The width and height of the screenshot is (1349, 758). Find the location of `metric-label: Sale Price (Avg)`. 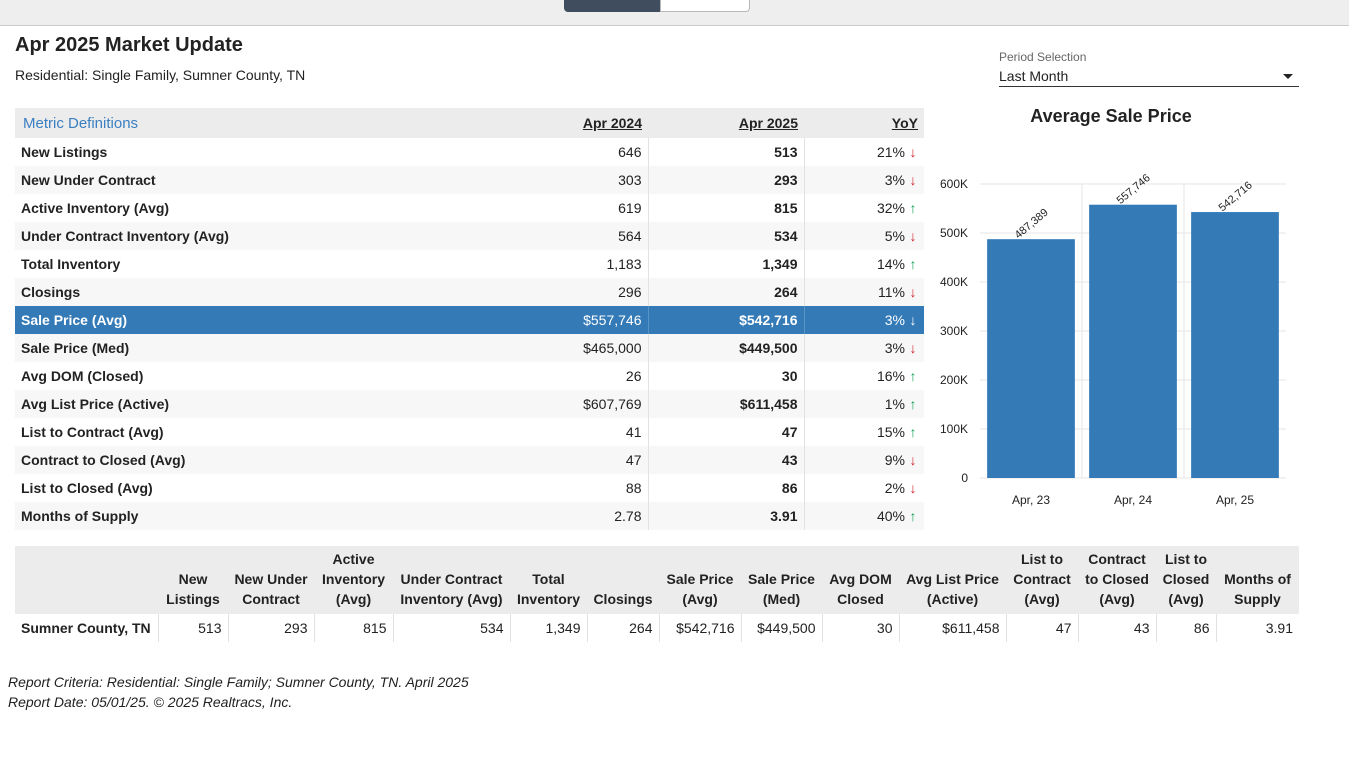

metric-label: Sale Price (Avg) is located at coordinates (254, 320).